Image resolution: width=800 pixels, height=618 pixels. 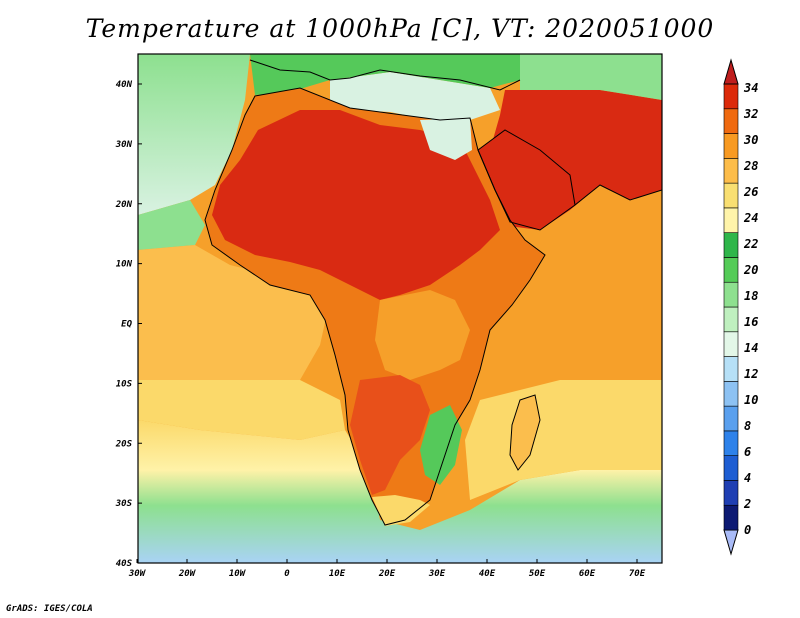 I want to click on europe-green, so click(x=385, y=74).